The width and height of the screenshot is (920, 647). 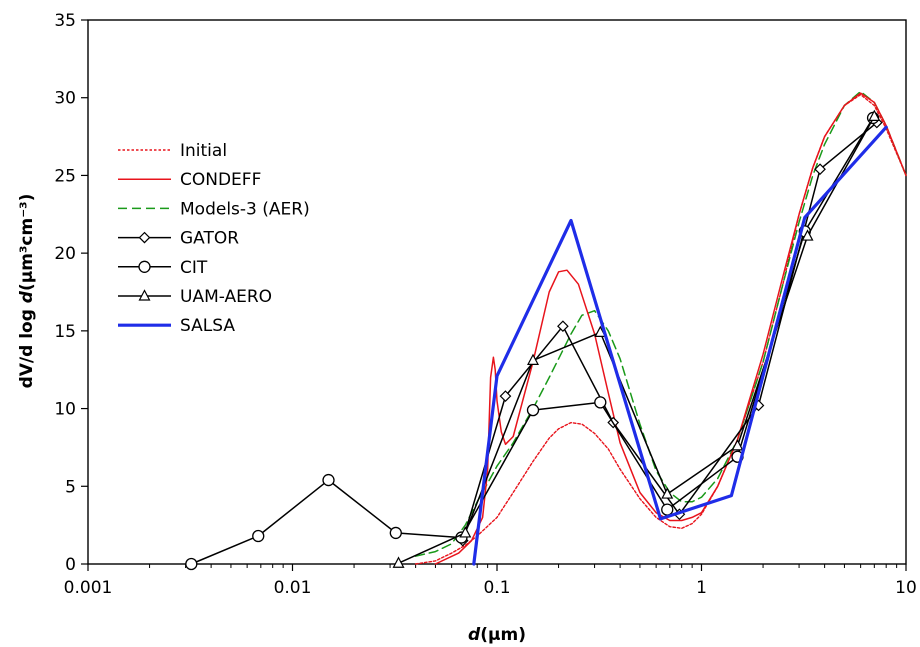 I want to click on legend-entry-salsa: SALSA, so click(x=176, y=326).